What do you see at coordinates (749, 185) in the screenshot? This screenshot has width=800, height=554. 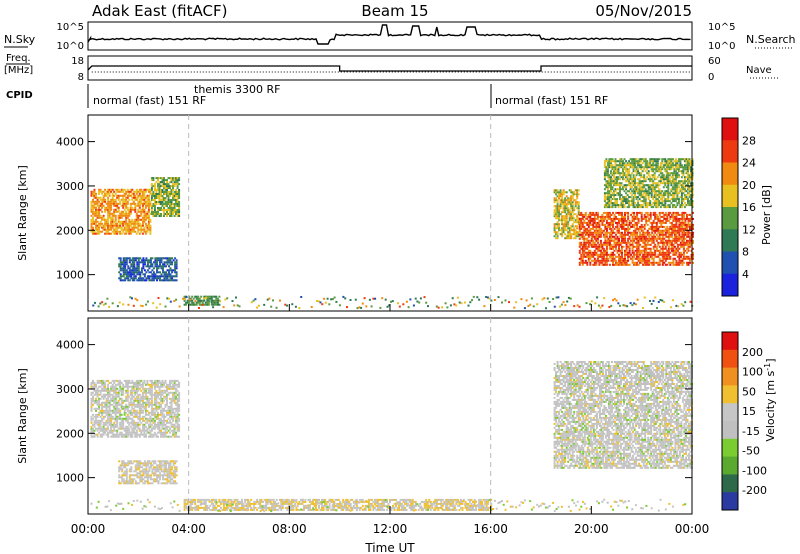 I see `colorbar-tick-label: 20` at bounding box center [749, 185].